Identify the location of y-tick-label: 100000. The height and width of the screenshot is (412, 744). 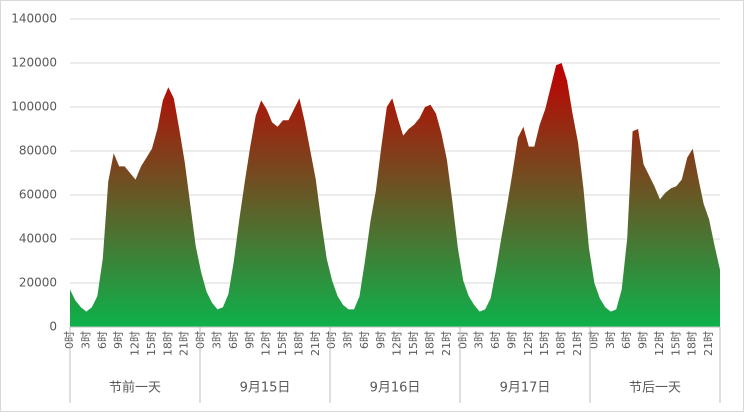
(34, 107).